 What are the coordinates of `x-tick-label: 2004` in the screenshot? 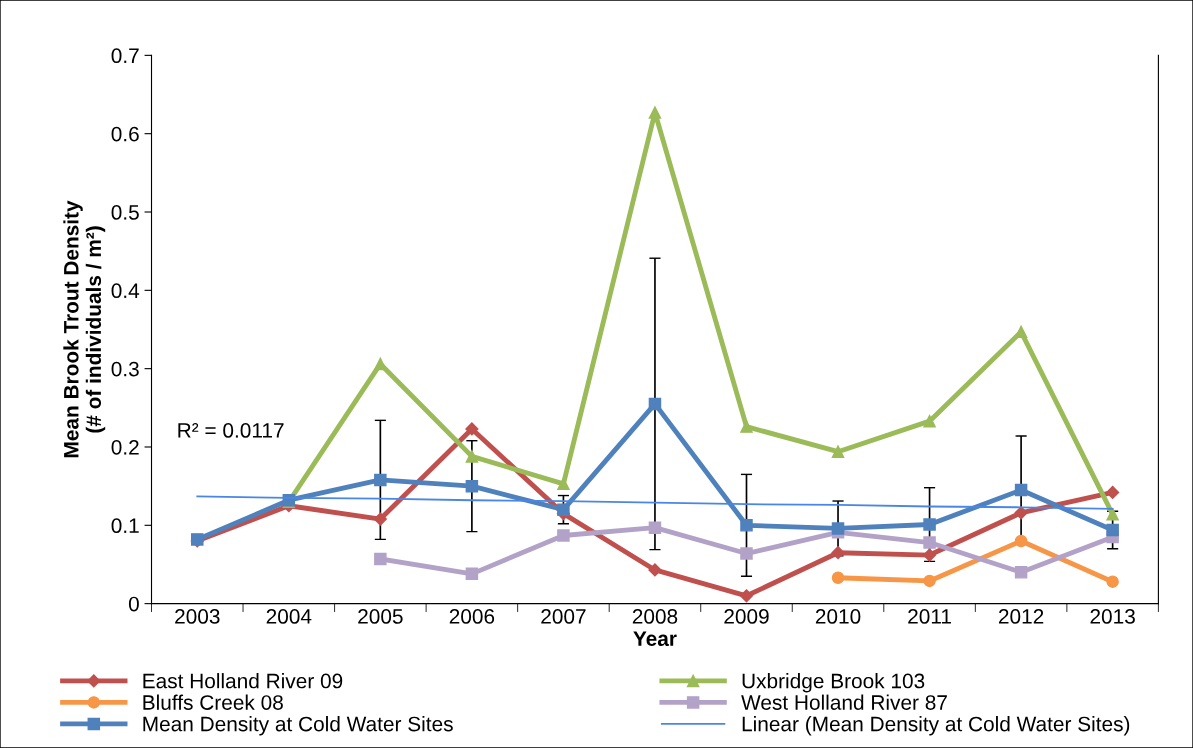 It's located at (289, 616).